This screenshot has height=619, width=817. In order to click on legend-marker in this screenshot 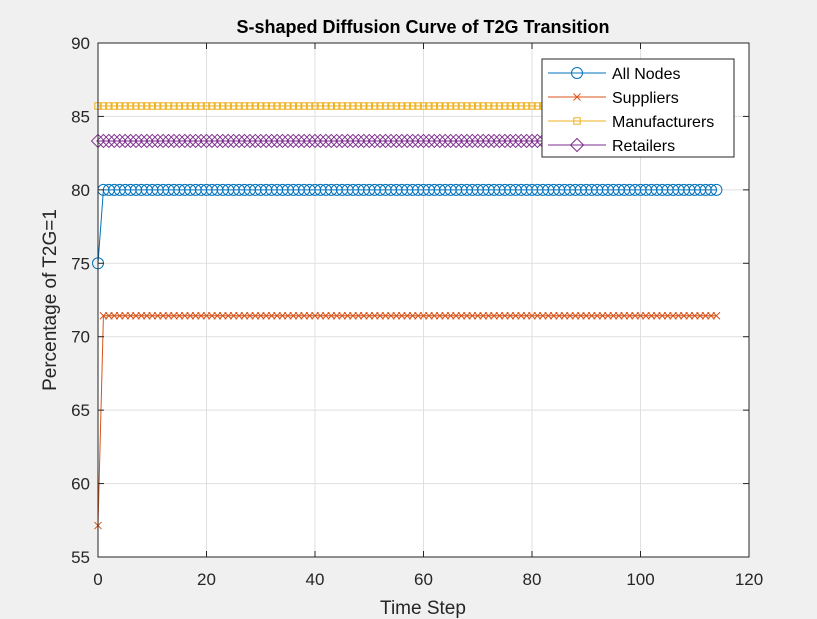, I will do `click(577, 121)`.